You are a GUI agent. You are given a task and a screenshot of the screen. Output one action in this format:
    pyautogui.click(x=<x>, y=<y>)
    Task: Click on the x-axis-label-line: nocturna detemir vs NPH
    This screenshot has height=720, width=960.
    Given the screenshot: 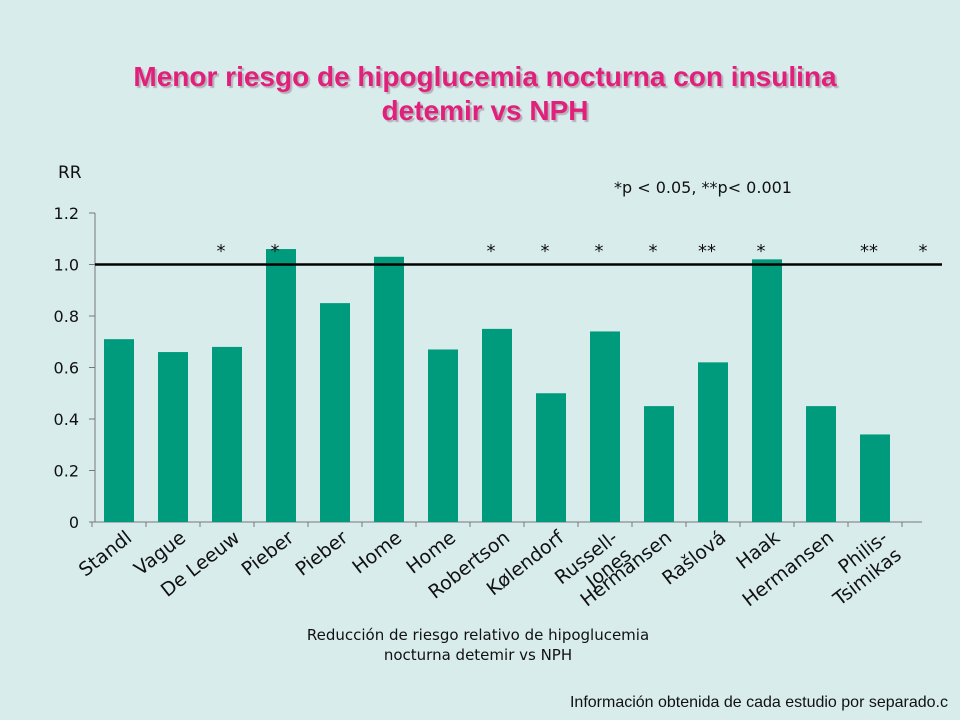 What is the action you would take?
    pyautogui.click(x=478, y=655)
    